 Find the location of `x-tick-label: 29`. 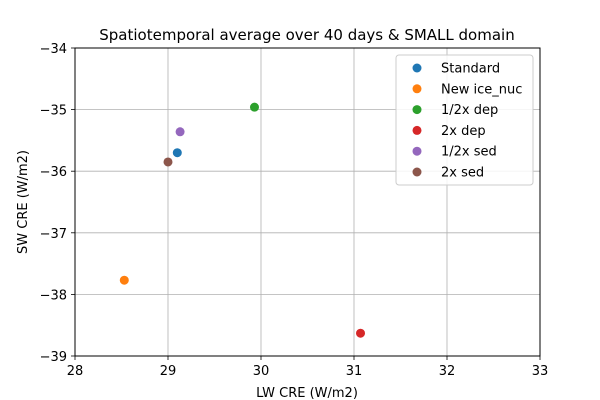

x-tick-label: 29 is located at coordinates (168, 371).